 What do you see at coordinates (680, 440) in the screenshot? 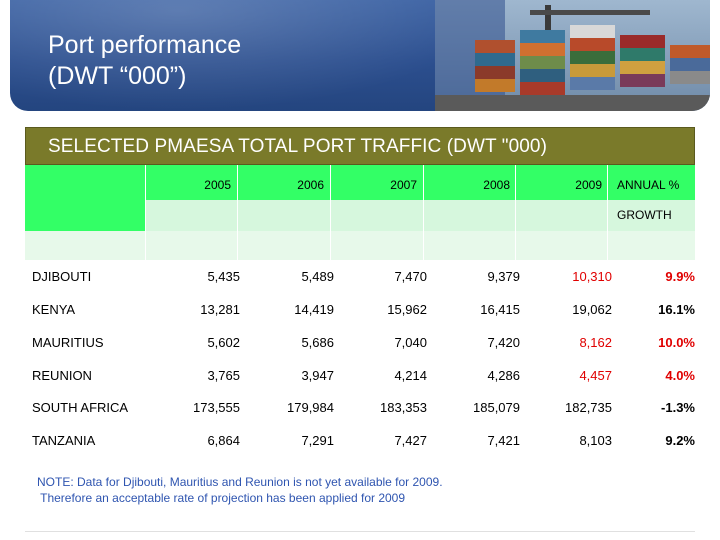
I see `growth-value: 9.2%` at bounding box center [680, 440].